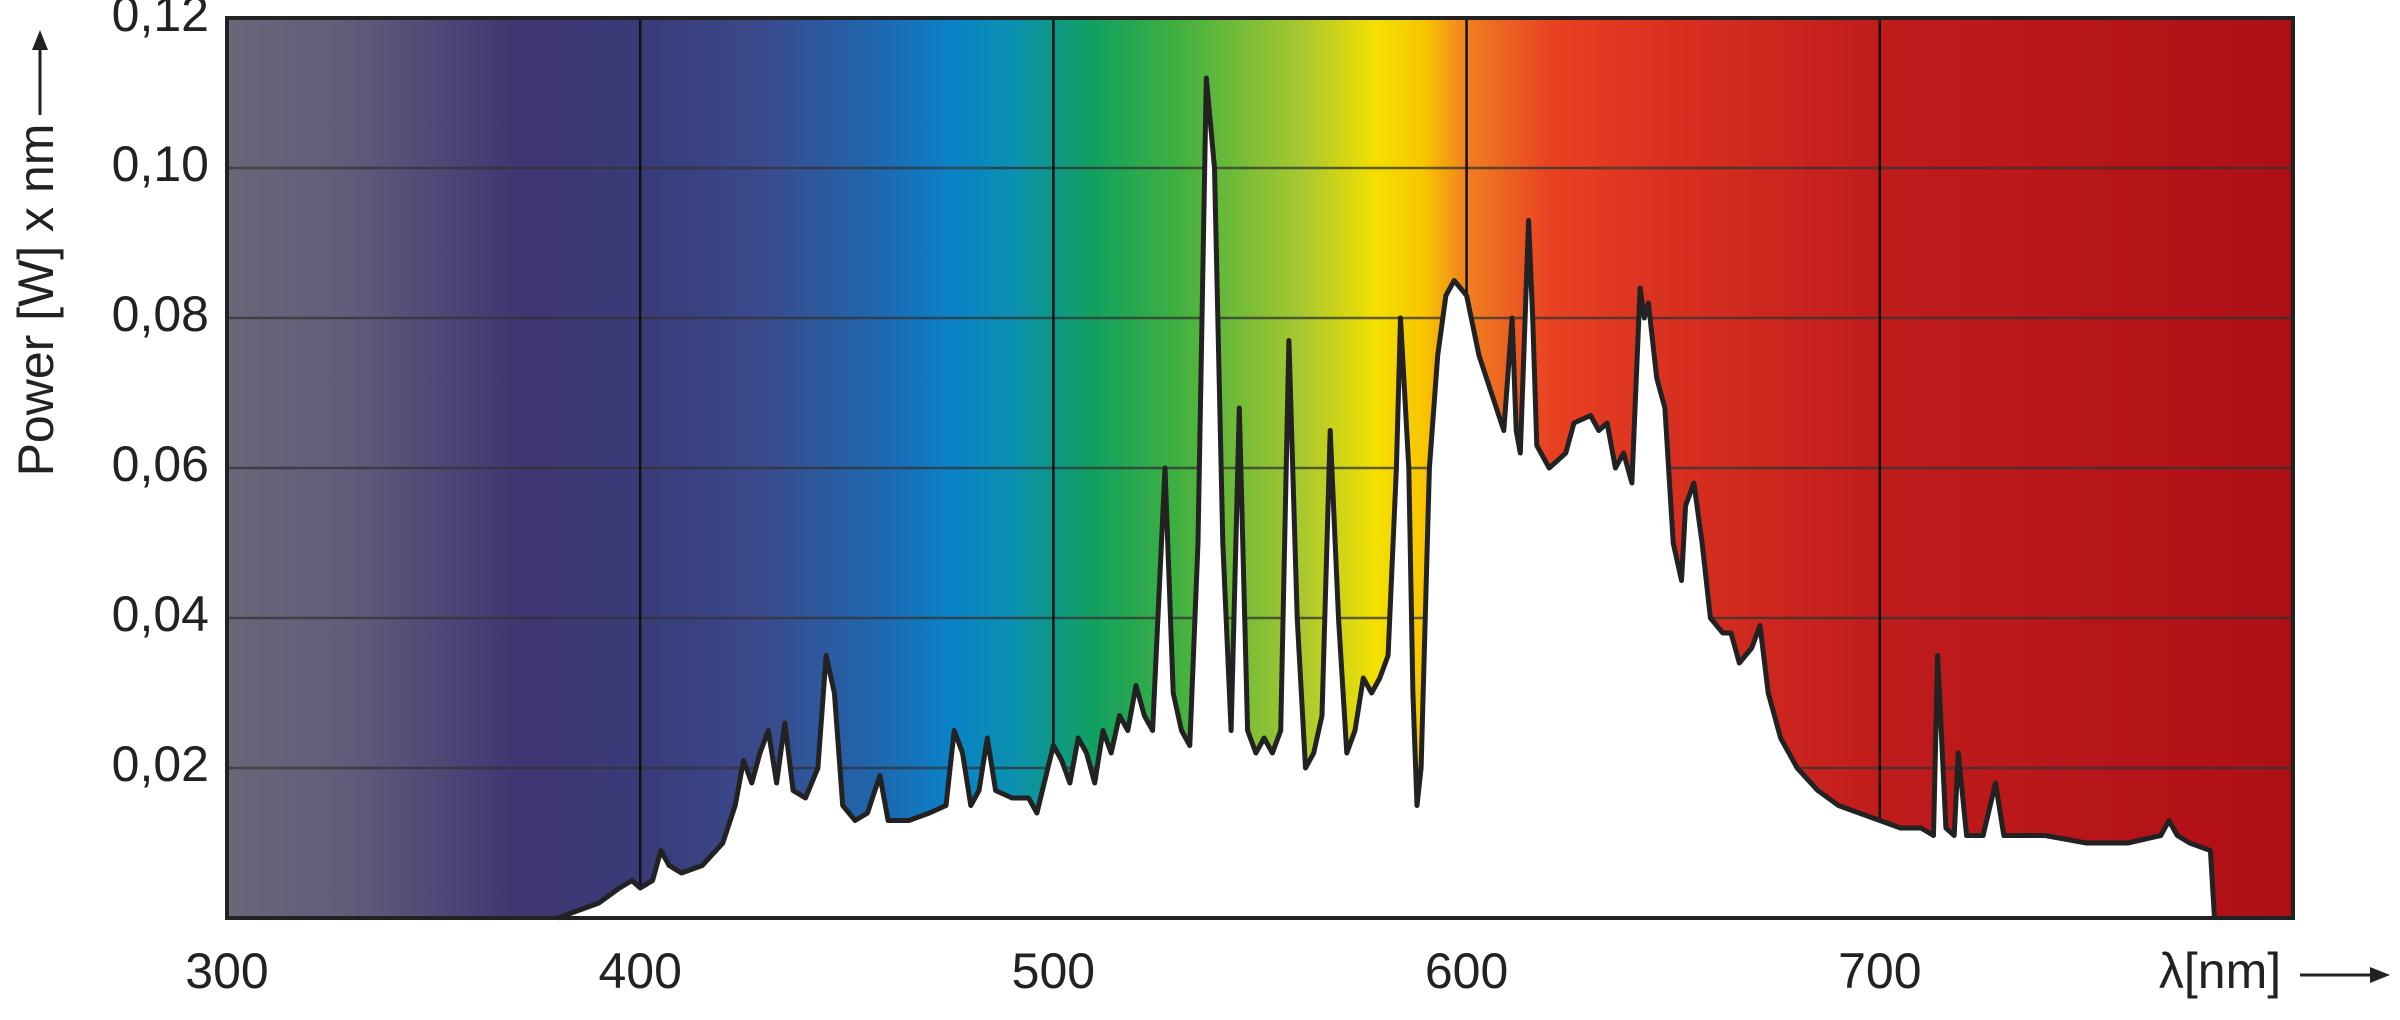  I want to click on x-tick-label: 500, so click(1053, 971).